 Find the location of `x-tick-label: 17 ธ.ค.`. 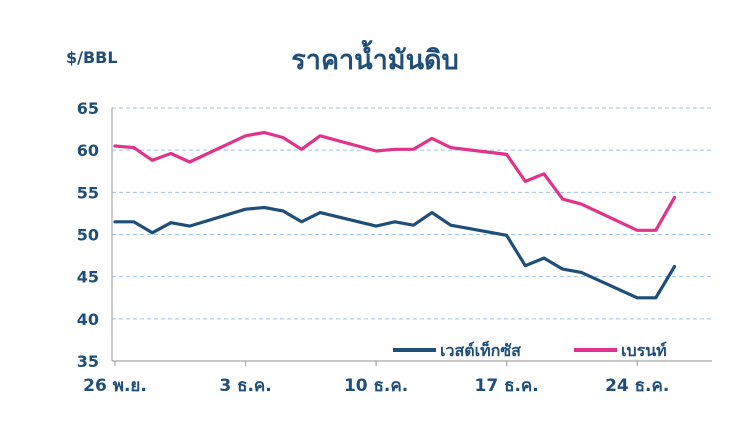

x-tick-label: 17 ธ.ค. is located at coordinates (507, 386).